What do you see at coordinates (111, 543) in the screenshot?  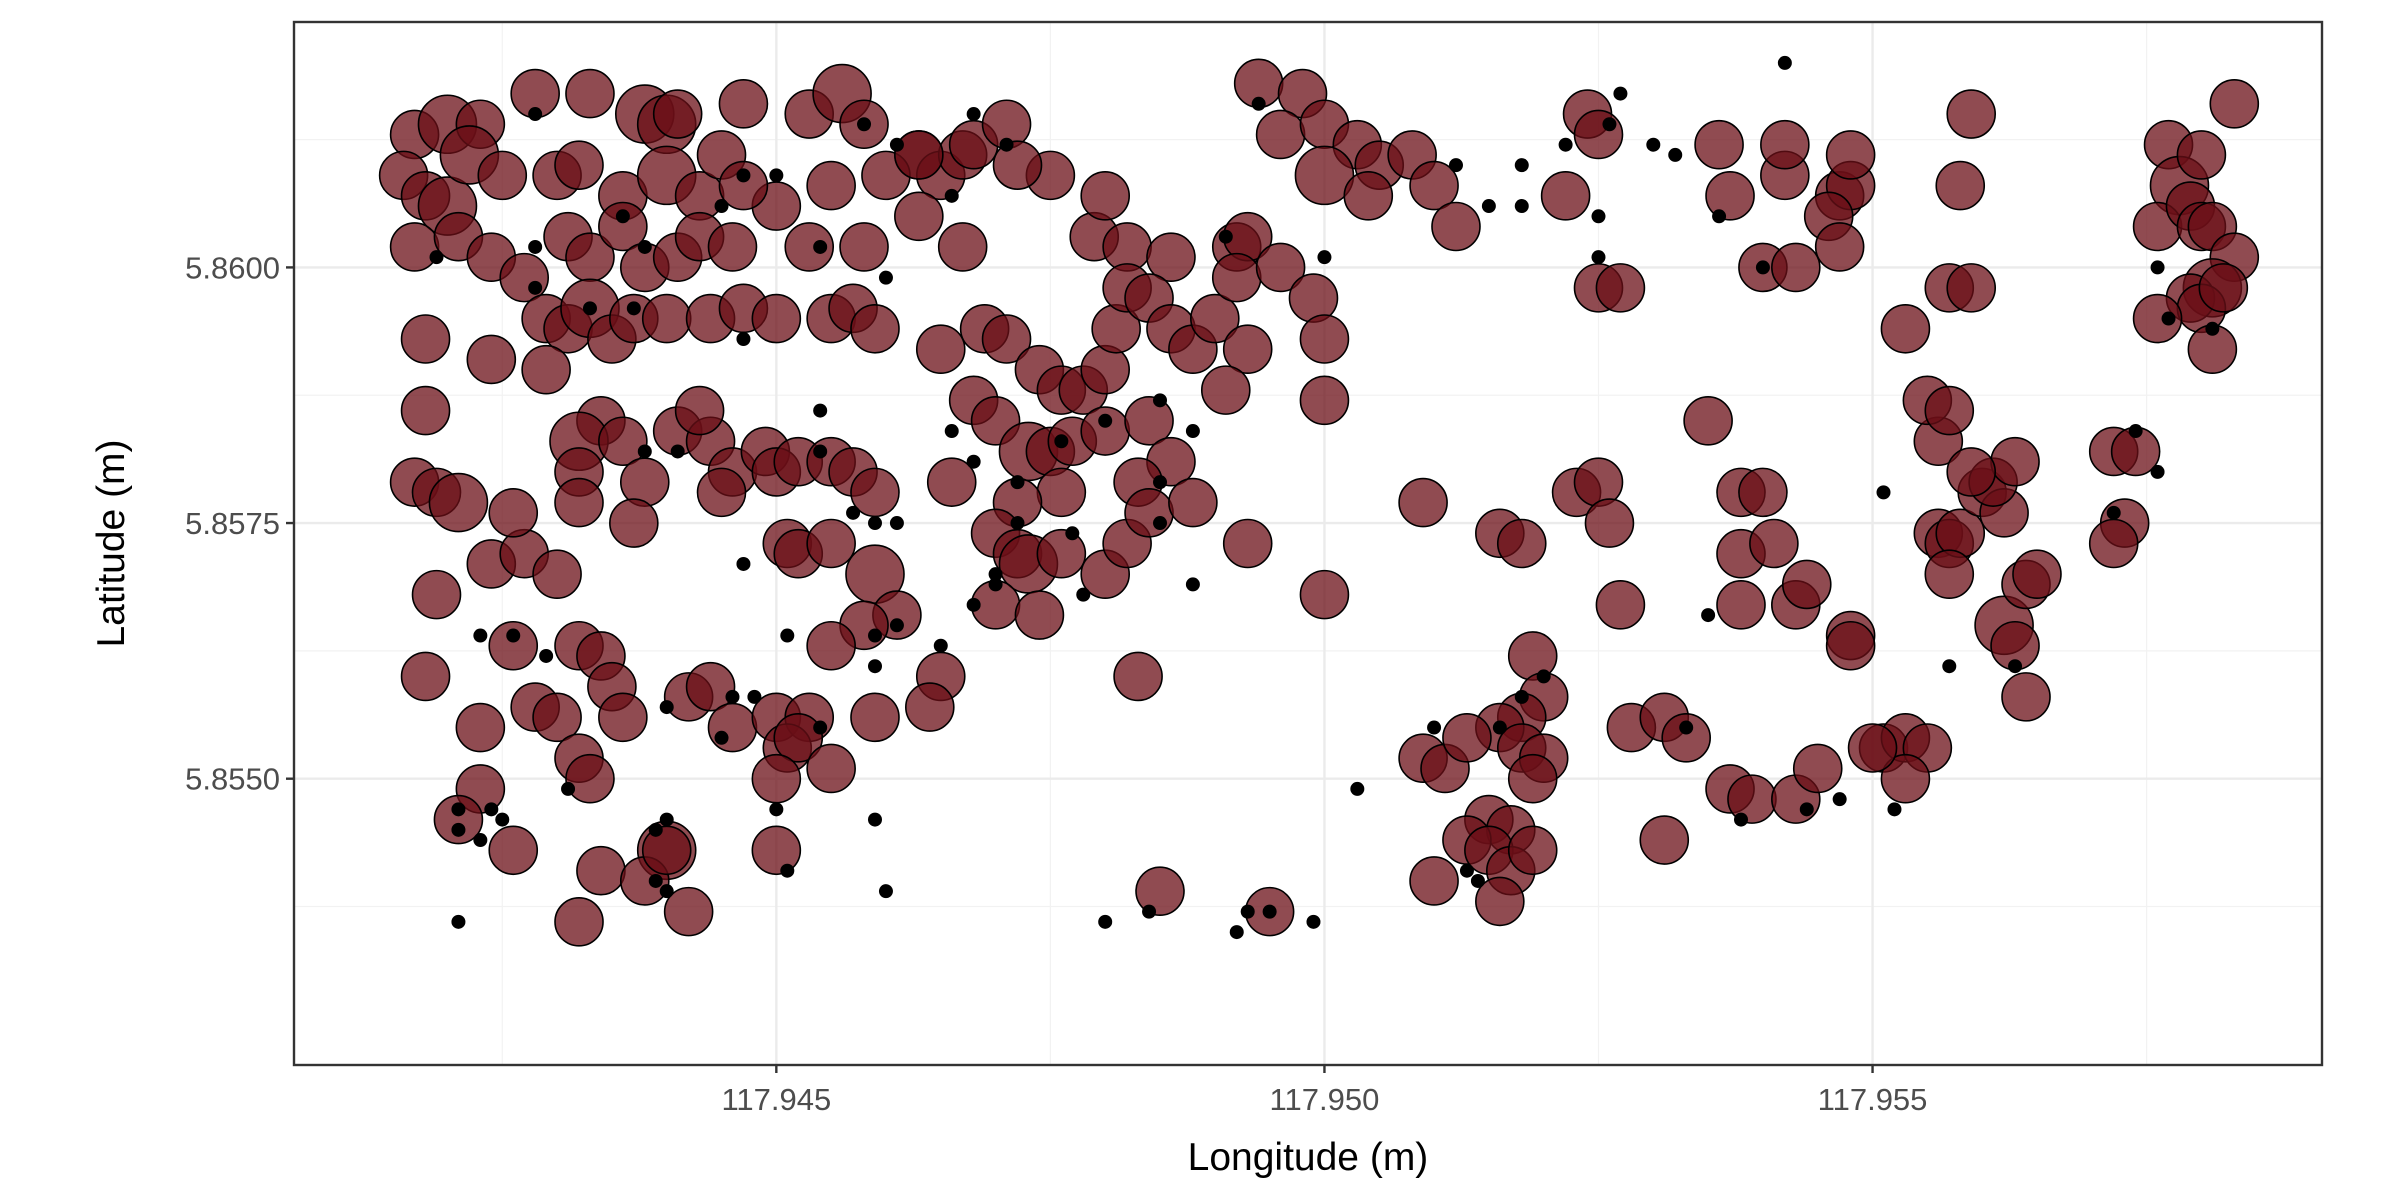 I see `y-axis-title: Latitude (m)` at bounding box center [111, 543].